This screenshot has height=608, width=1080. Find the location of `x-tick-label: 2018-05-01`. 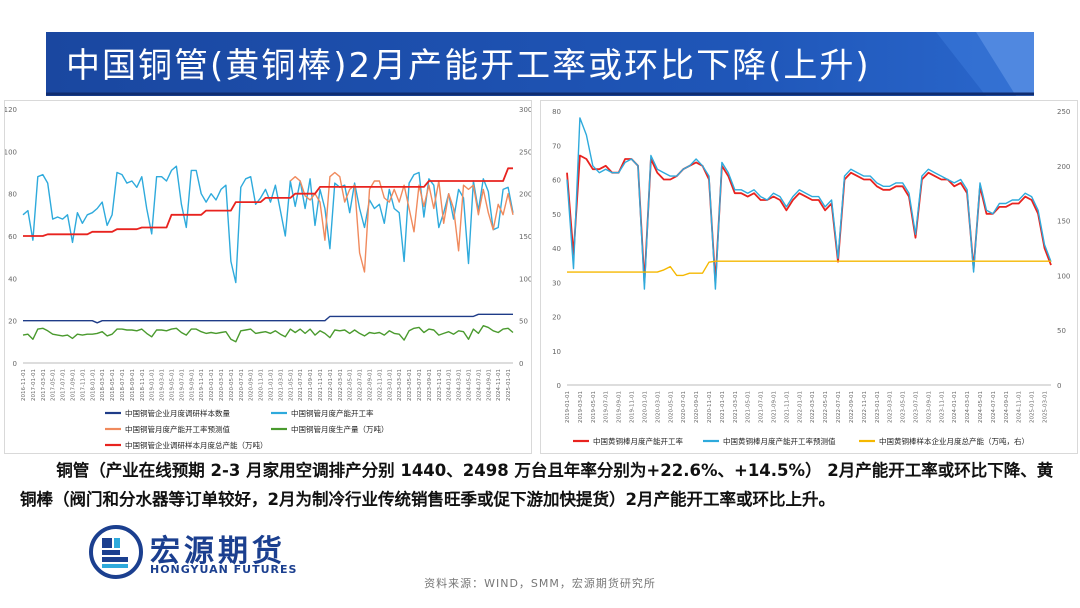

x-tick-label: 2018-05-01 is located at coordinates (113, 385).